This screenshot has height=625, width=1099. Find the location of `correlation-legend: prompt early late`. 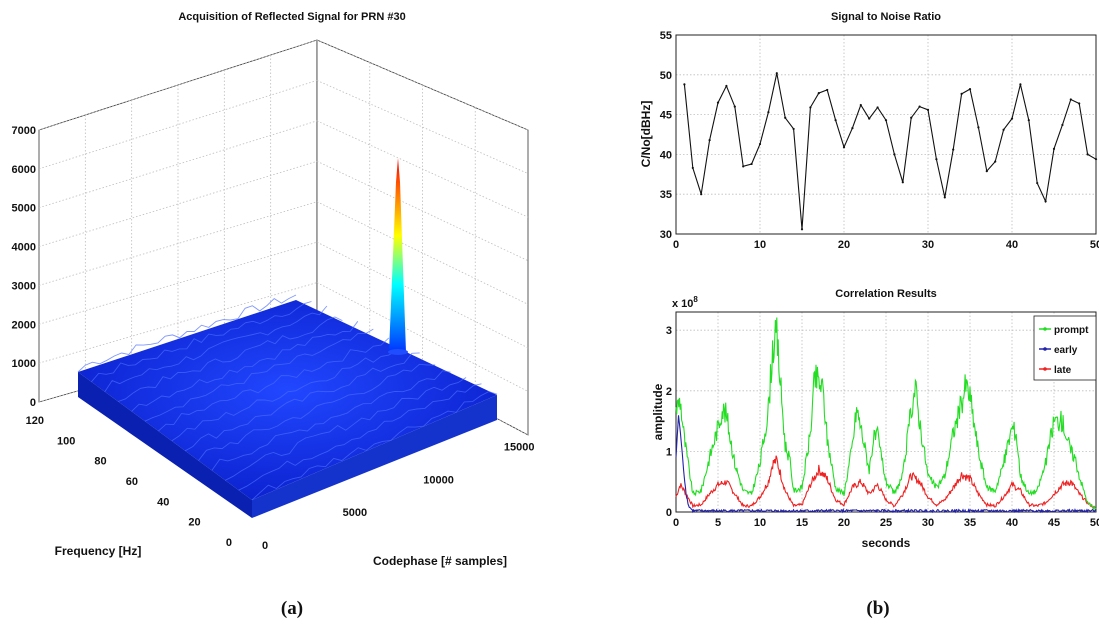

correlation-legend: prompt early late is located at coordinates (1065, 348).